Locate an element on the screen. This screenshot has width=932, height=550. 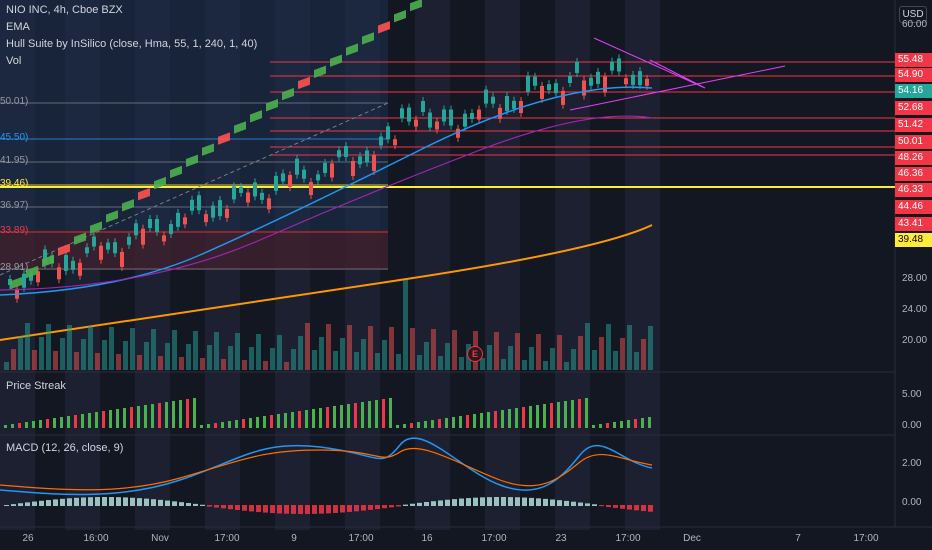
price-tag: 51.42 is located at coordinates (913, 125).